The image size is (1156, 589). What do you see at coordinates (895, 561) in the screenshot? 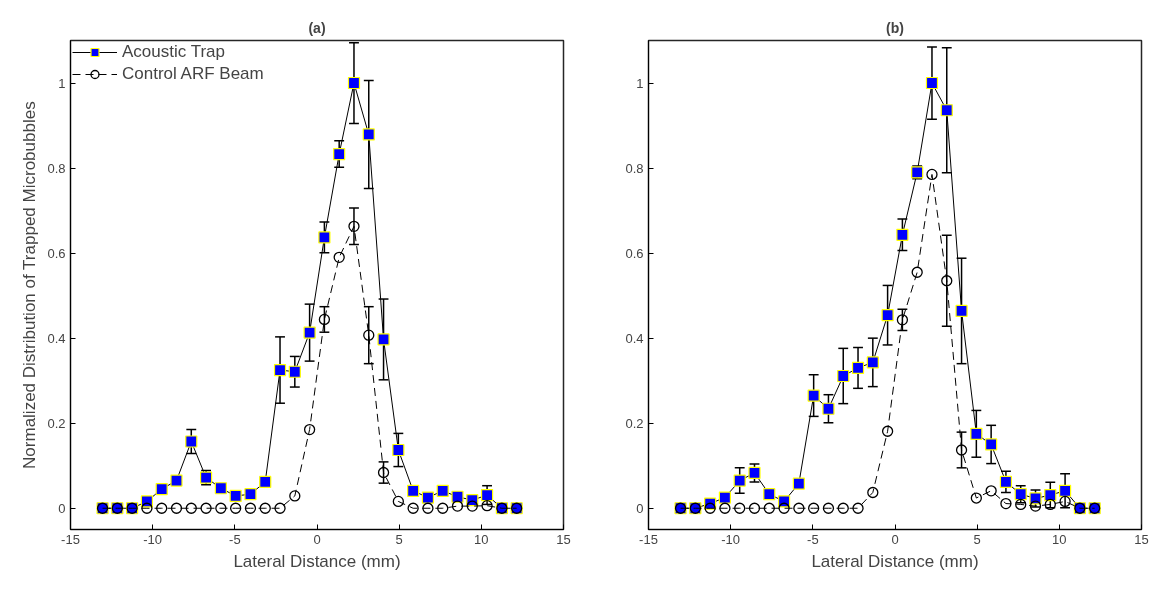
I see `x-axis-title: Lateral Distance (mm)` at bounding box center [895, 561].